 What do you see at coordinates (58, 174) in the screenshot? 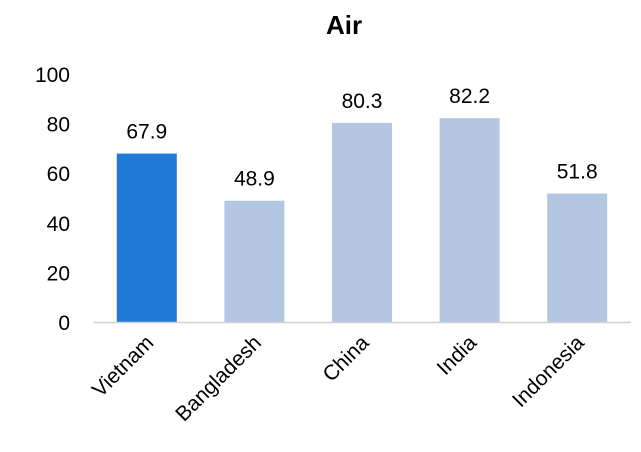
I see `y-tick-label: 60` at bounding box center [58, 174].